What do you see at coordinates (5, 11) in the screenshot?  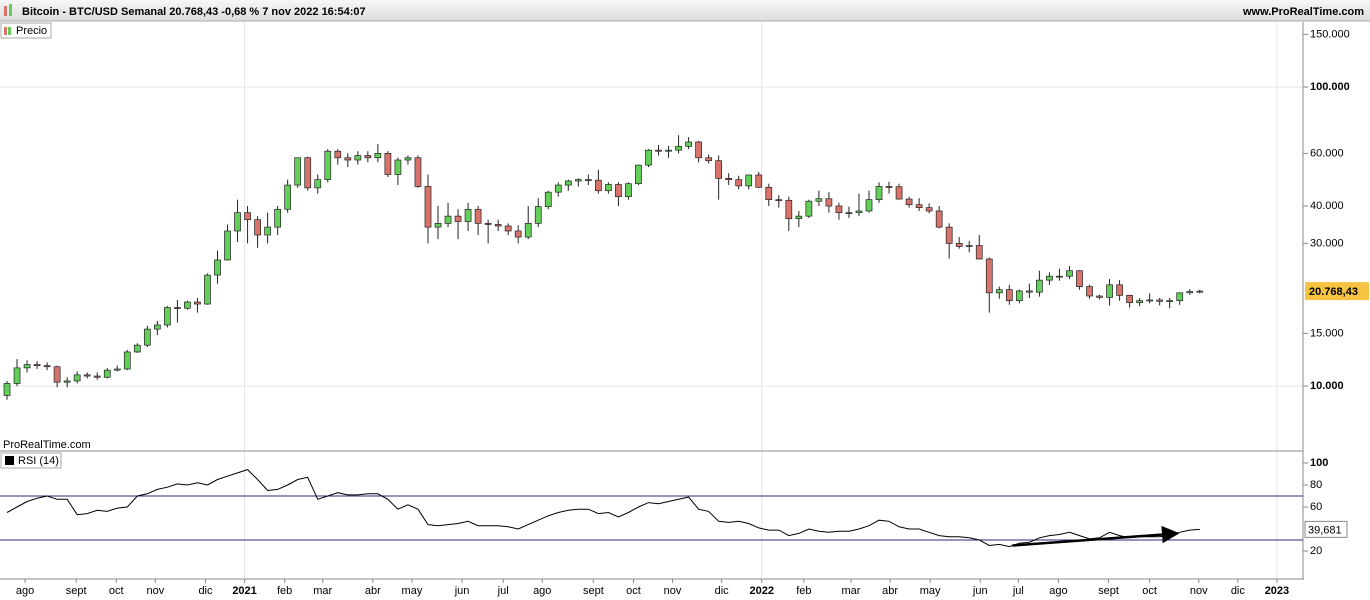 I see `title-icon` at bounding box center [5, 11].